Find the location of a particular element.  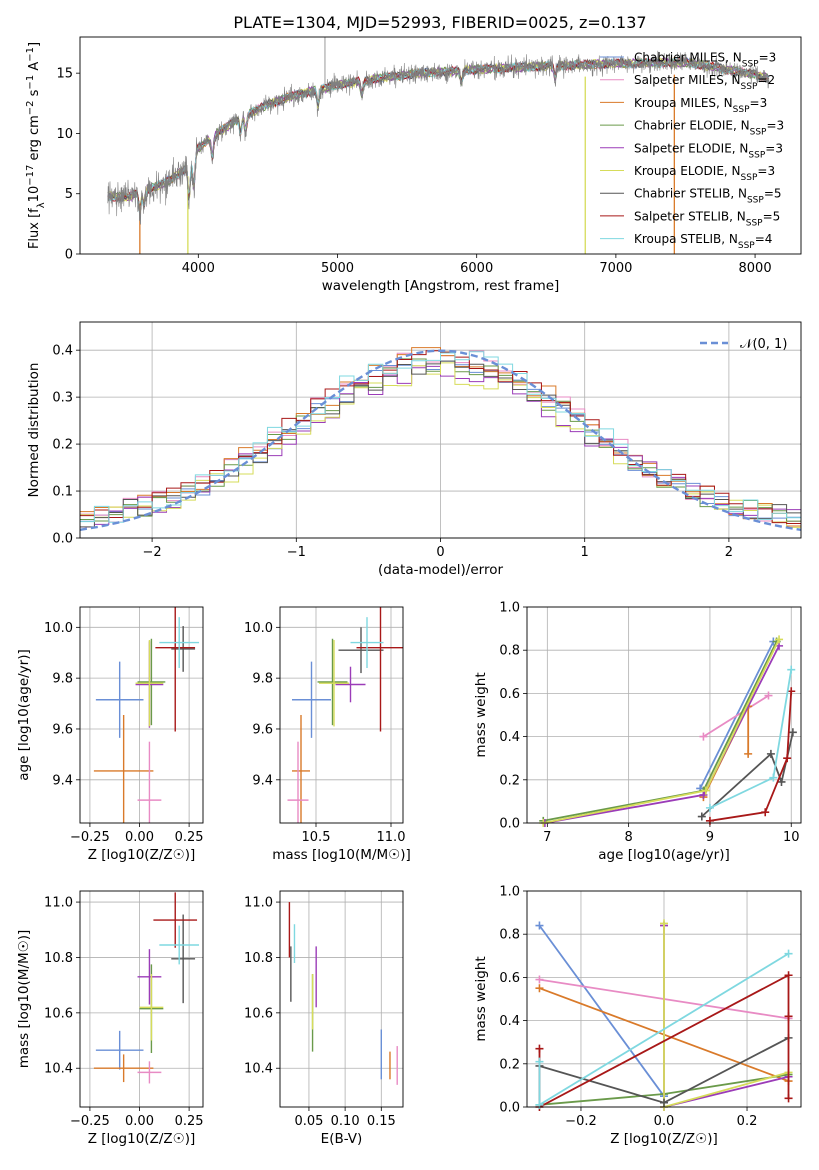

x-axis-label-mass_vs_EBV: E(B-V) is located at coordinates (342, 1139).